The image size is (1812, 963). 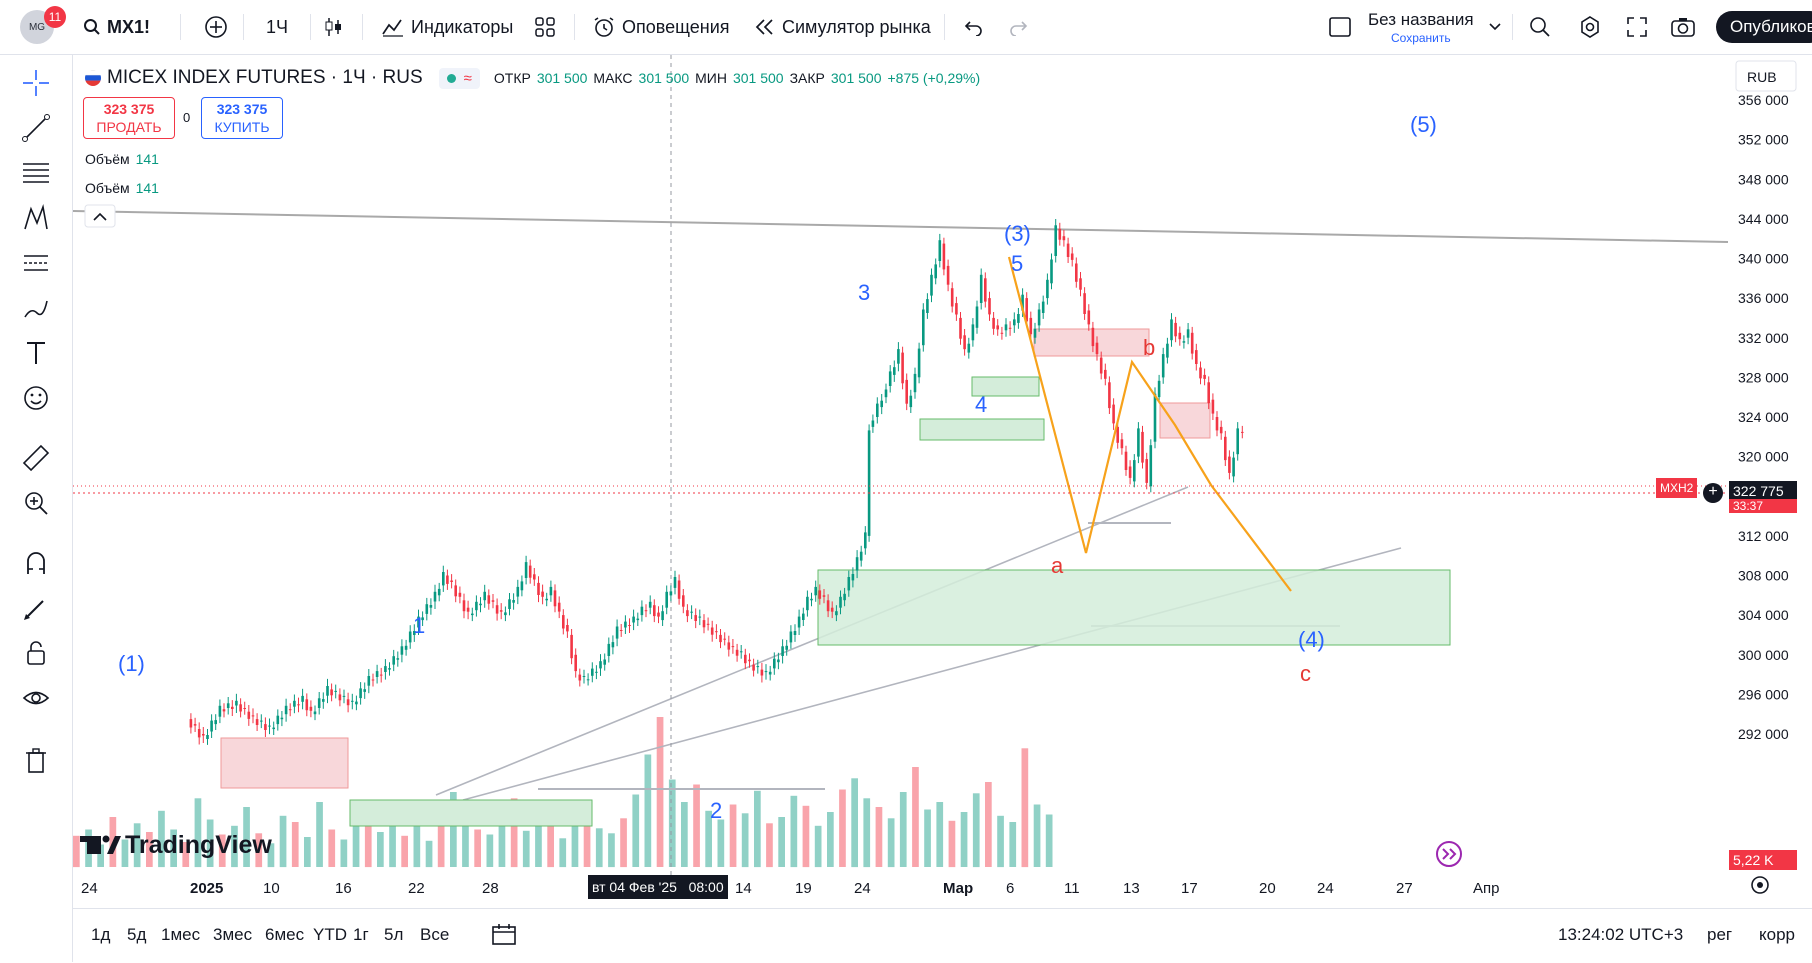 What do you see at coordinates (36, 563) in the screenshot?
I see `magnet-tool` at bounding box center [36, 563].